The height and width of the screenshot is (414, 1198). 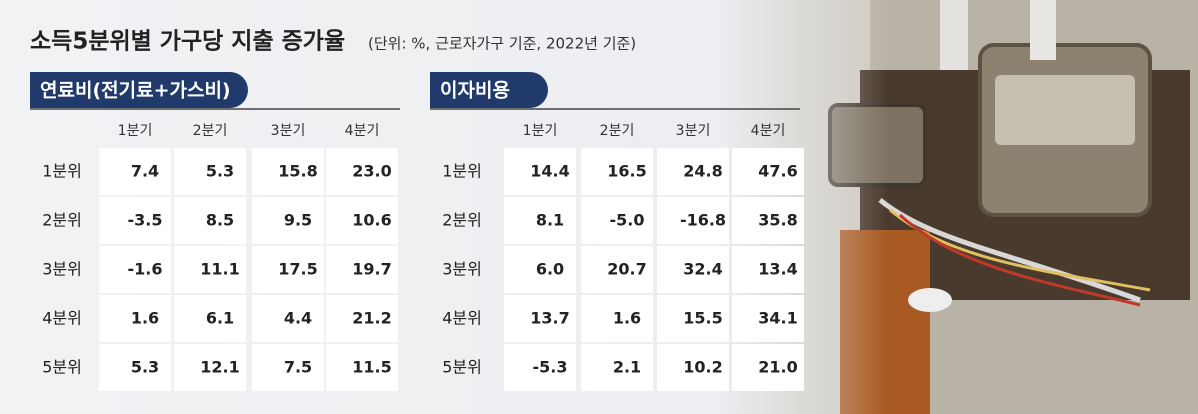 I want to click on cell-value: -5.3, so click(x=550, y=367).